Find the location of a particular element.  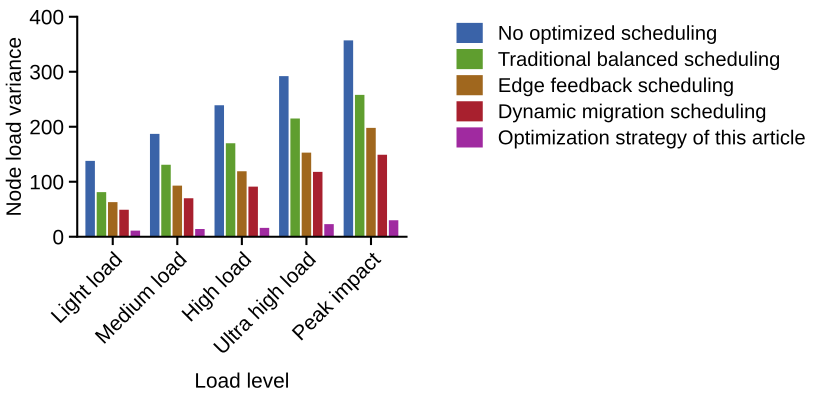

legend-label: Edge feedback scheduling is located at coordinates (616, 86).